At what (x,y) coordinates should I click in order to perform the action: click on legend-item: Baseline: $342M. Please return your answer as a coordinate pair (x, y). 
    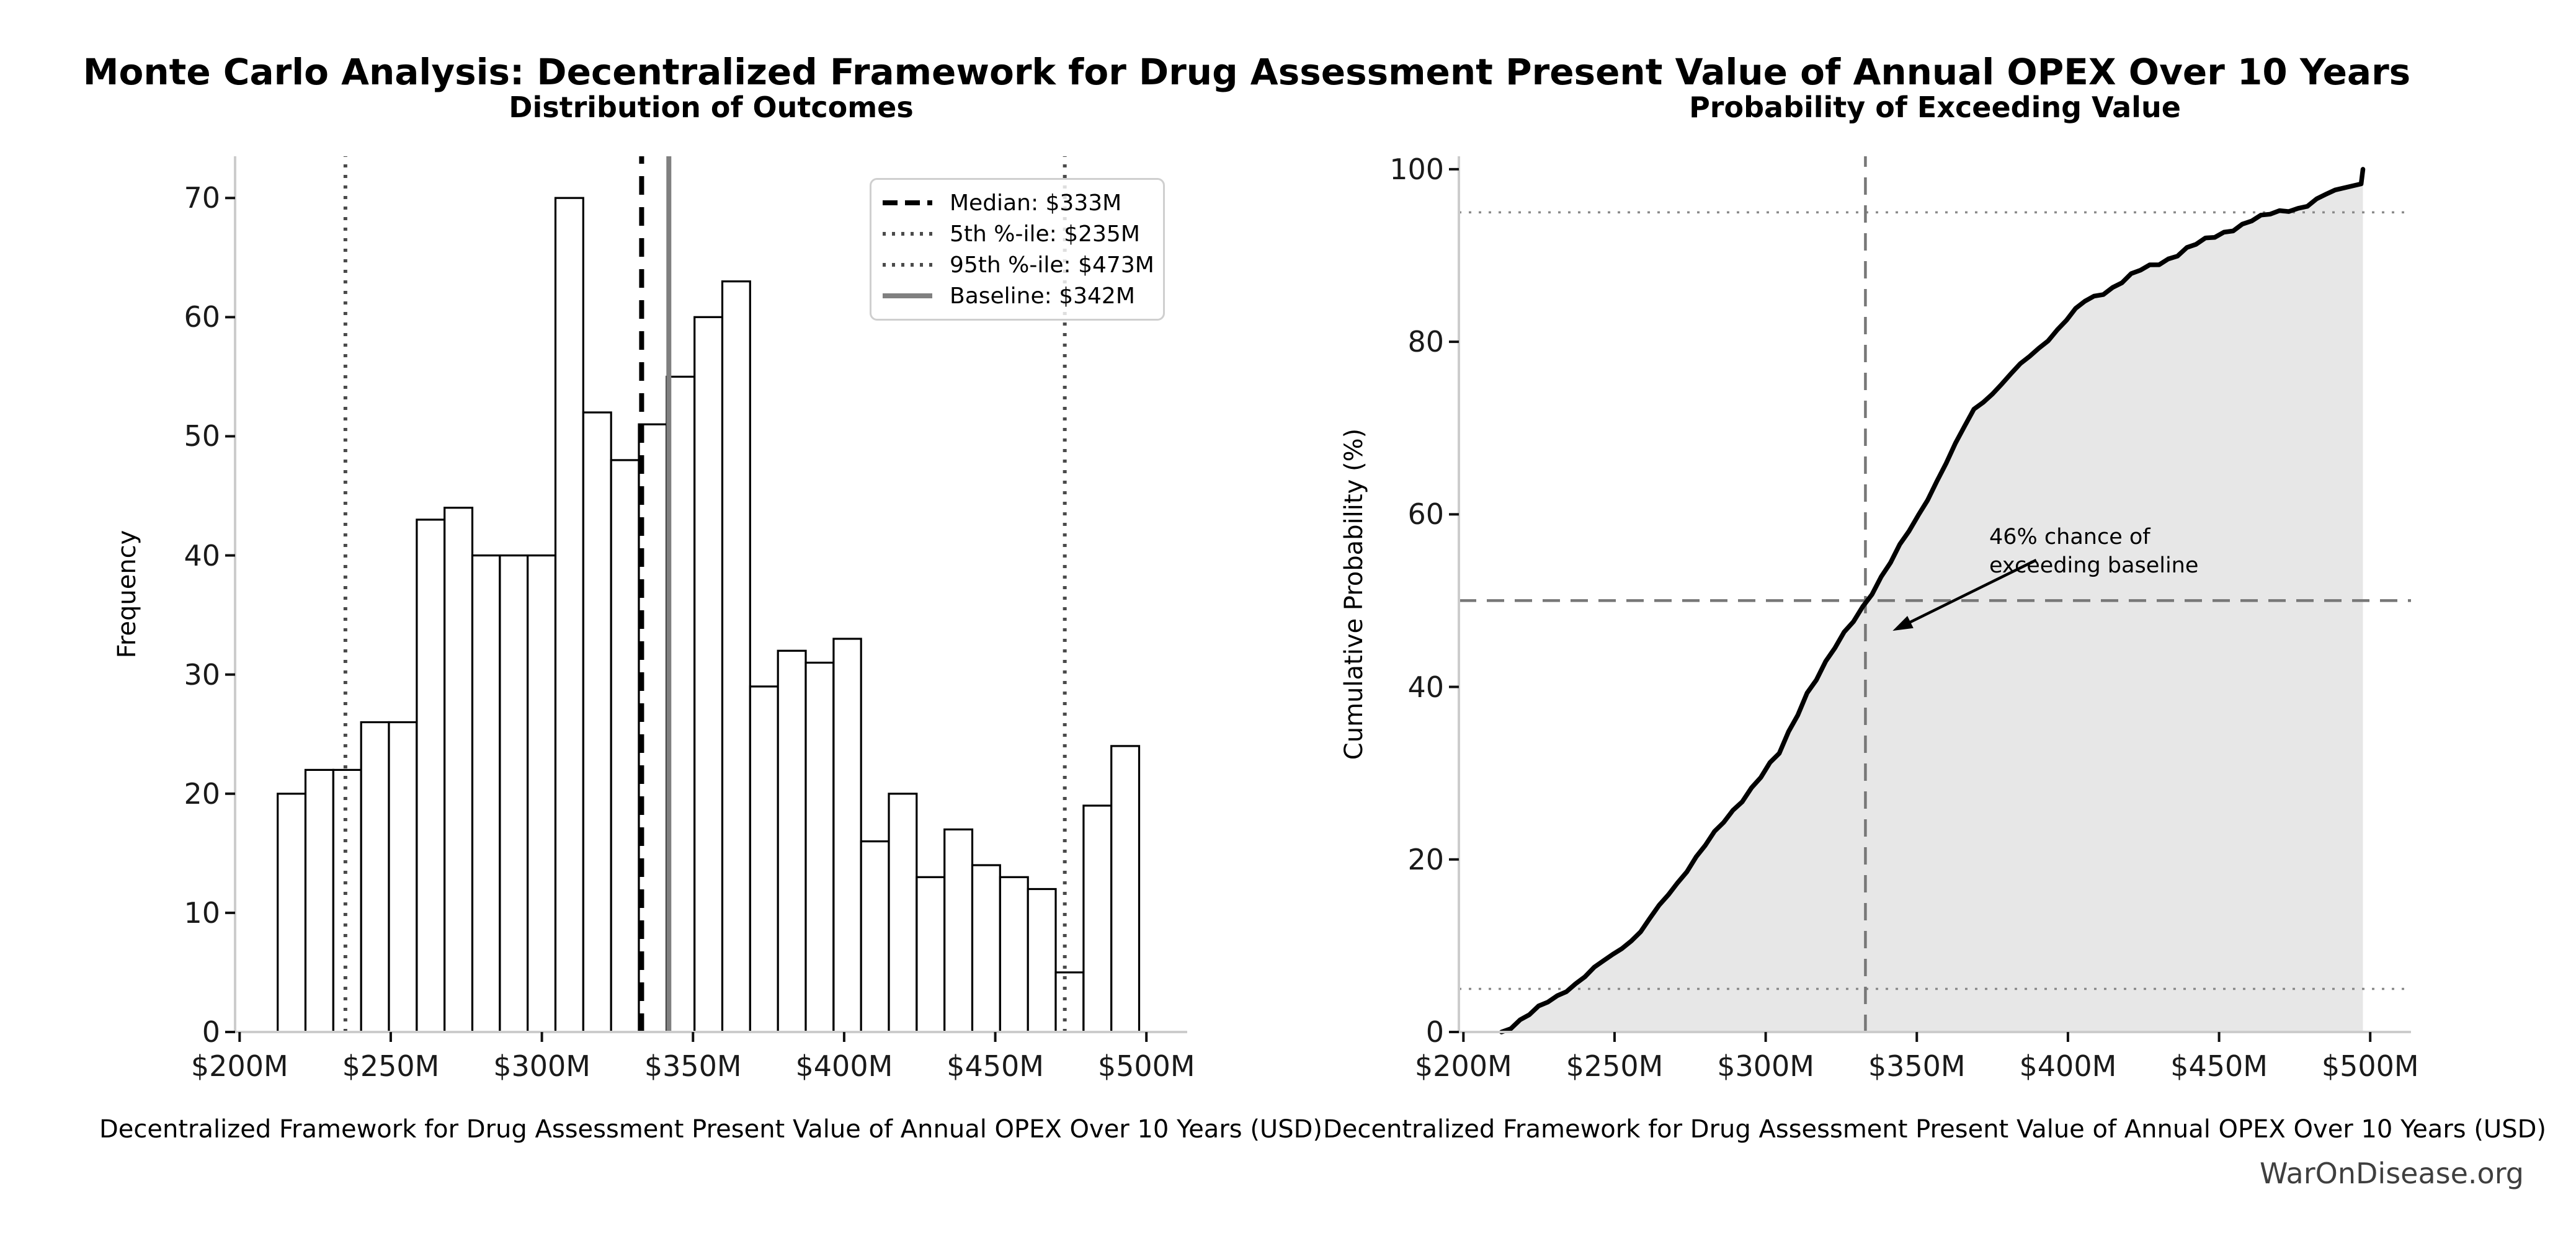
    Looking at the image, I should click on (1019, 296).